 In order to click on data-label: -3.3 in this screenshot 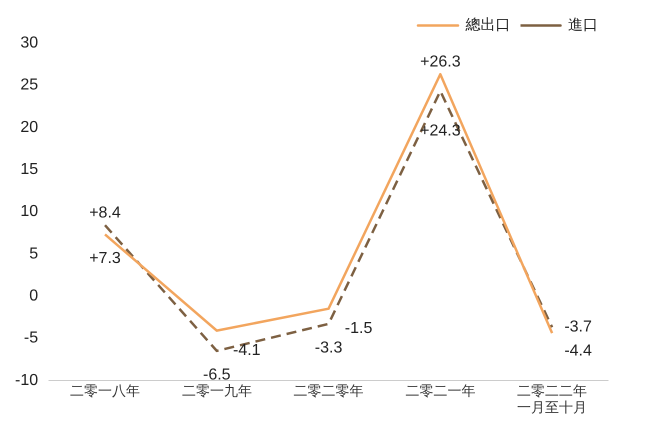, I will do `click(328, 347)`.